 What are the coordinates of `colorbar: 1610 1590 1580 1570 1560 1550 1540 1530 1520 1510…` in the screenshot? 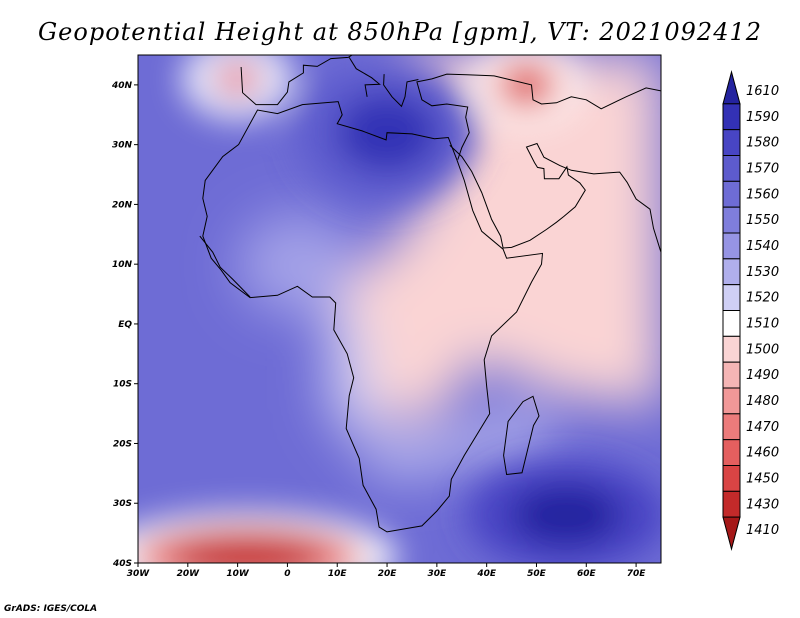 It's located at (750, 310).